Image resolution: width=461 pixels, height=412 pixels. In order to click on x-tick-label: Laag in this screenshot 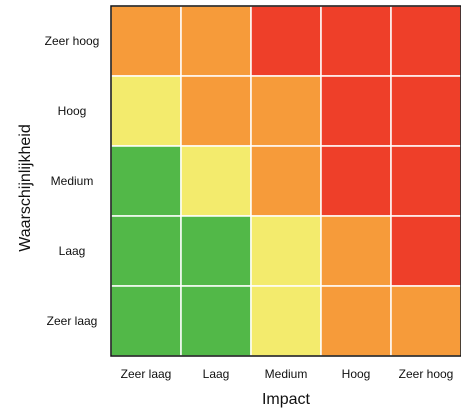, I will do `click(216, 374)`.